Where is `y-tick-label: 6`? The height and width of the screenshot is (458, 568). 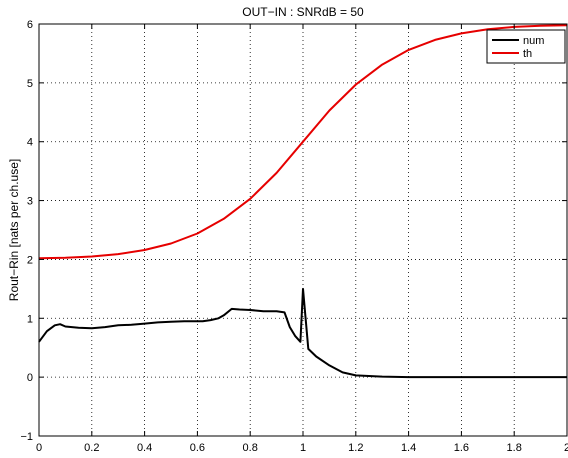
y-tick-label: 6 is located at coordinates (30, 25).